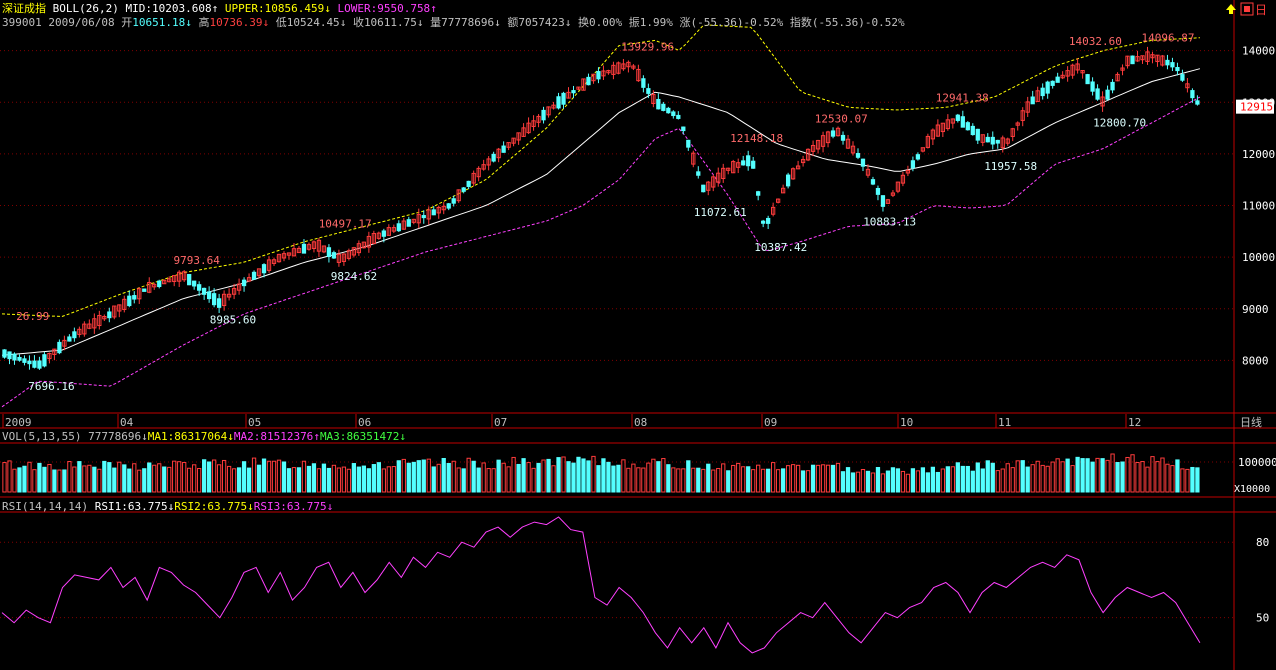 The image size is (1276, 670). I want to click on high-value: 10736.39, so click(236, 22).